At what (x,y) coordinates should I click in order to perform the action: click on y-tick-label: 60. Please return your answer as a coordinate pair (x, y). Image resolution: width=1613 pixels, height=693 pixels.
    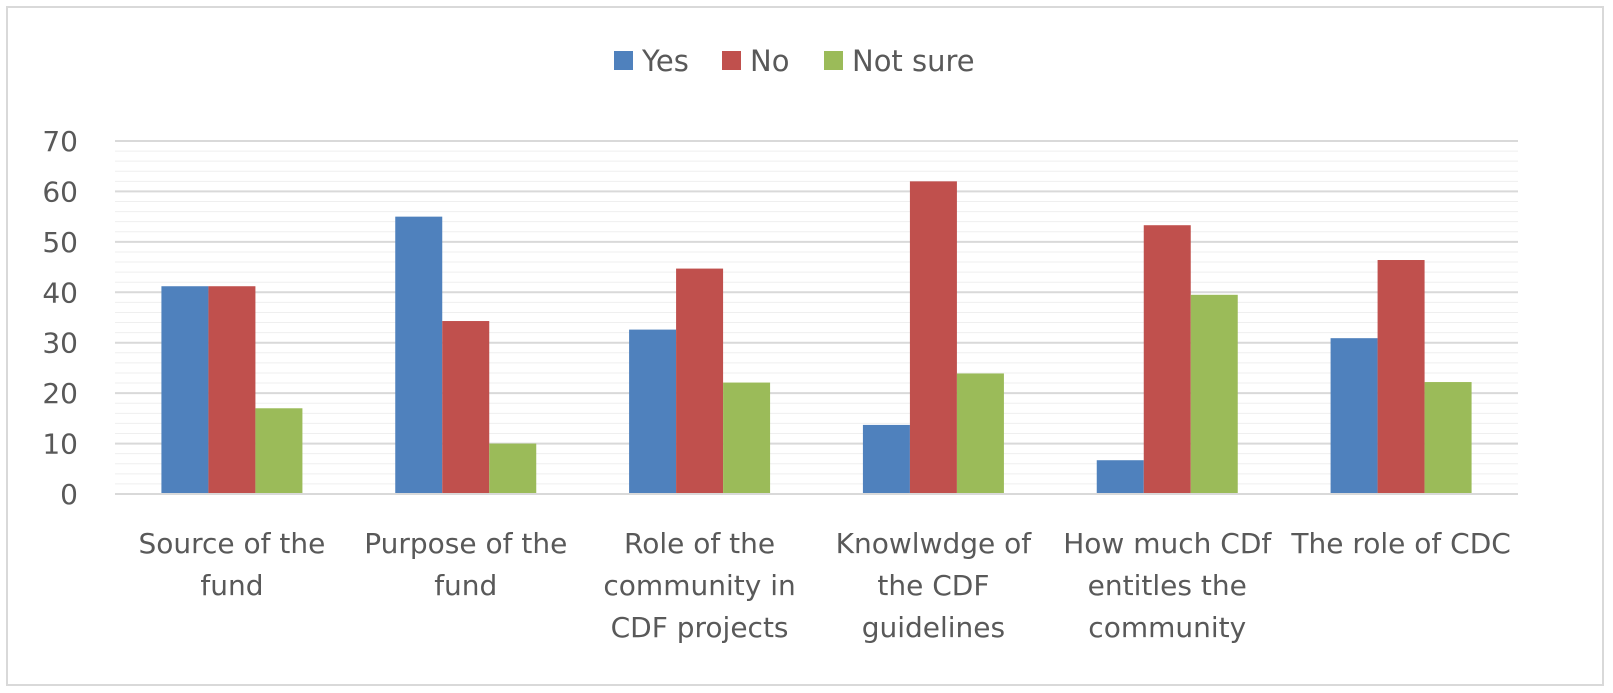
    Looking at the image, I should click on (60, 191).